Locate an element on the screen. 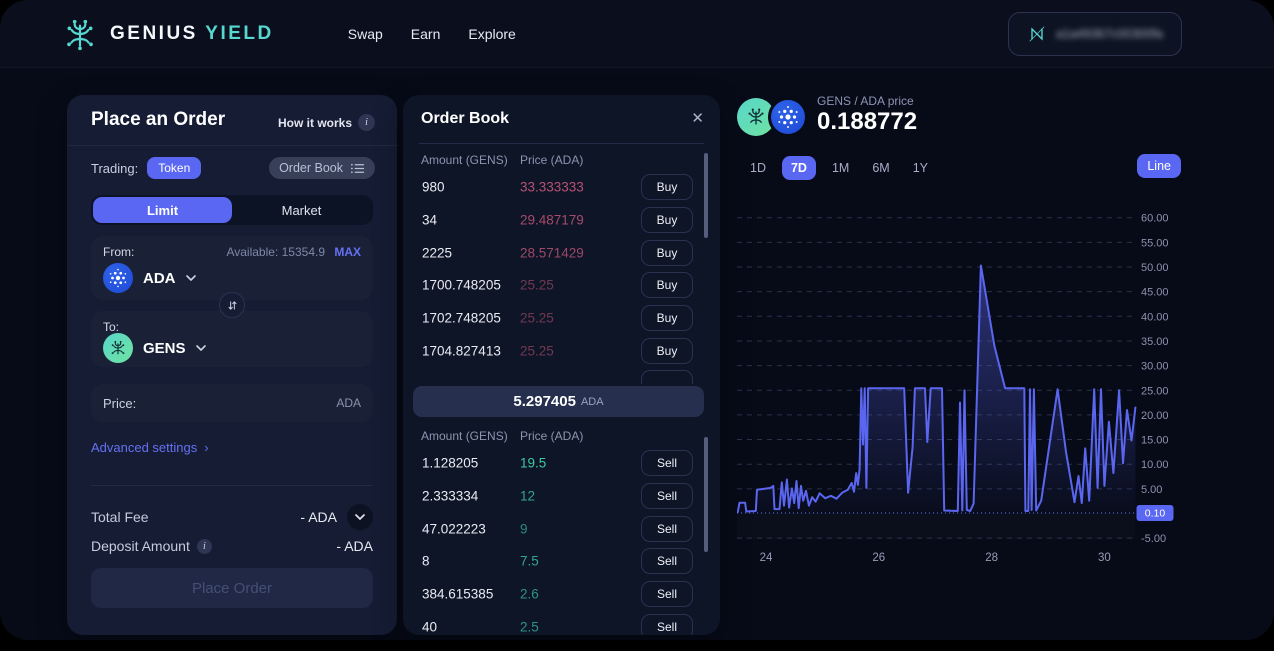 The width and height of the screenshot is (1274, 651). price-unit: ADA is located at coordinates (348, 403).